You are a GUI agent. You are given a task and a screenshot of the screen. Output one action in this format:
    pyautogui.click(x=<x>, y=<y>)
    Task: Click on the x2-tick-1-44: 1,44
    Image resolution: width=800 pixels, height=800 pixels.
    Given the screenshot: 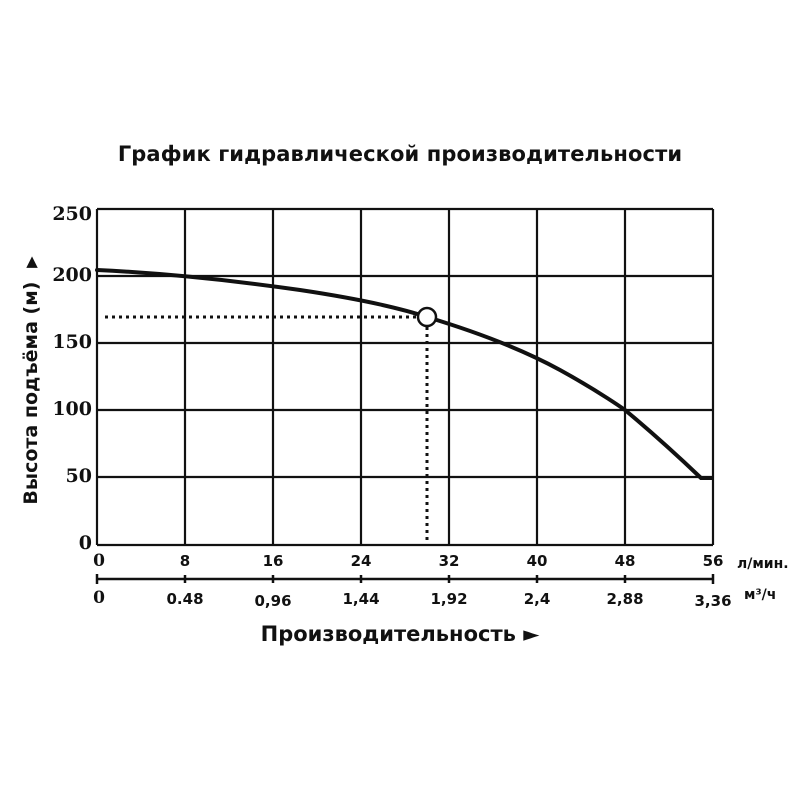 What is the action you would take?
    pyautogui.click(x=361, y=599)
    